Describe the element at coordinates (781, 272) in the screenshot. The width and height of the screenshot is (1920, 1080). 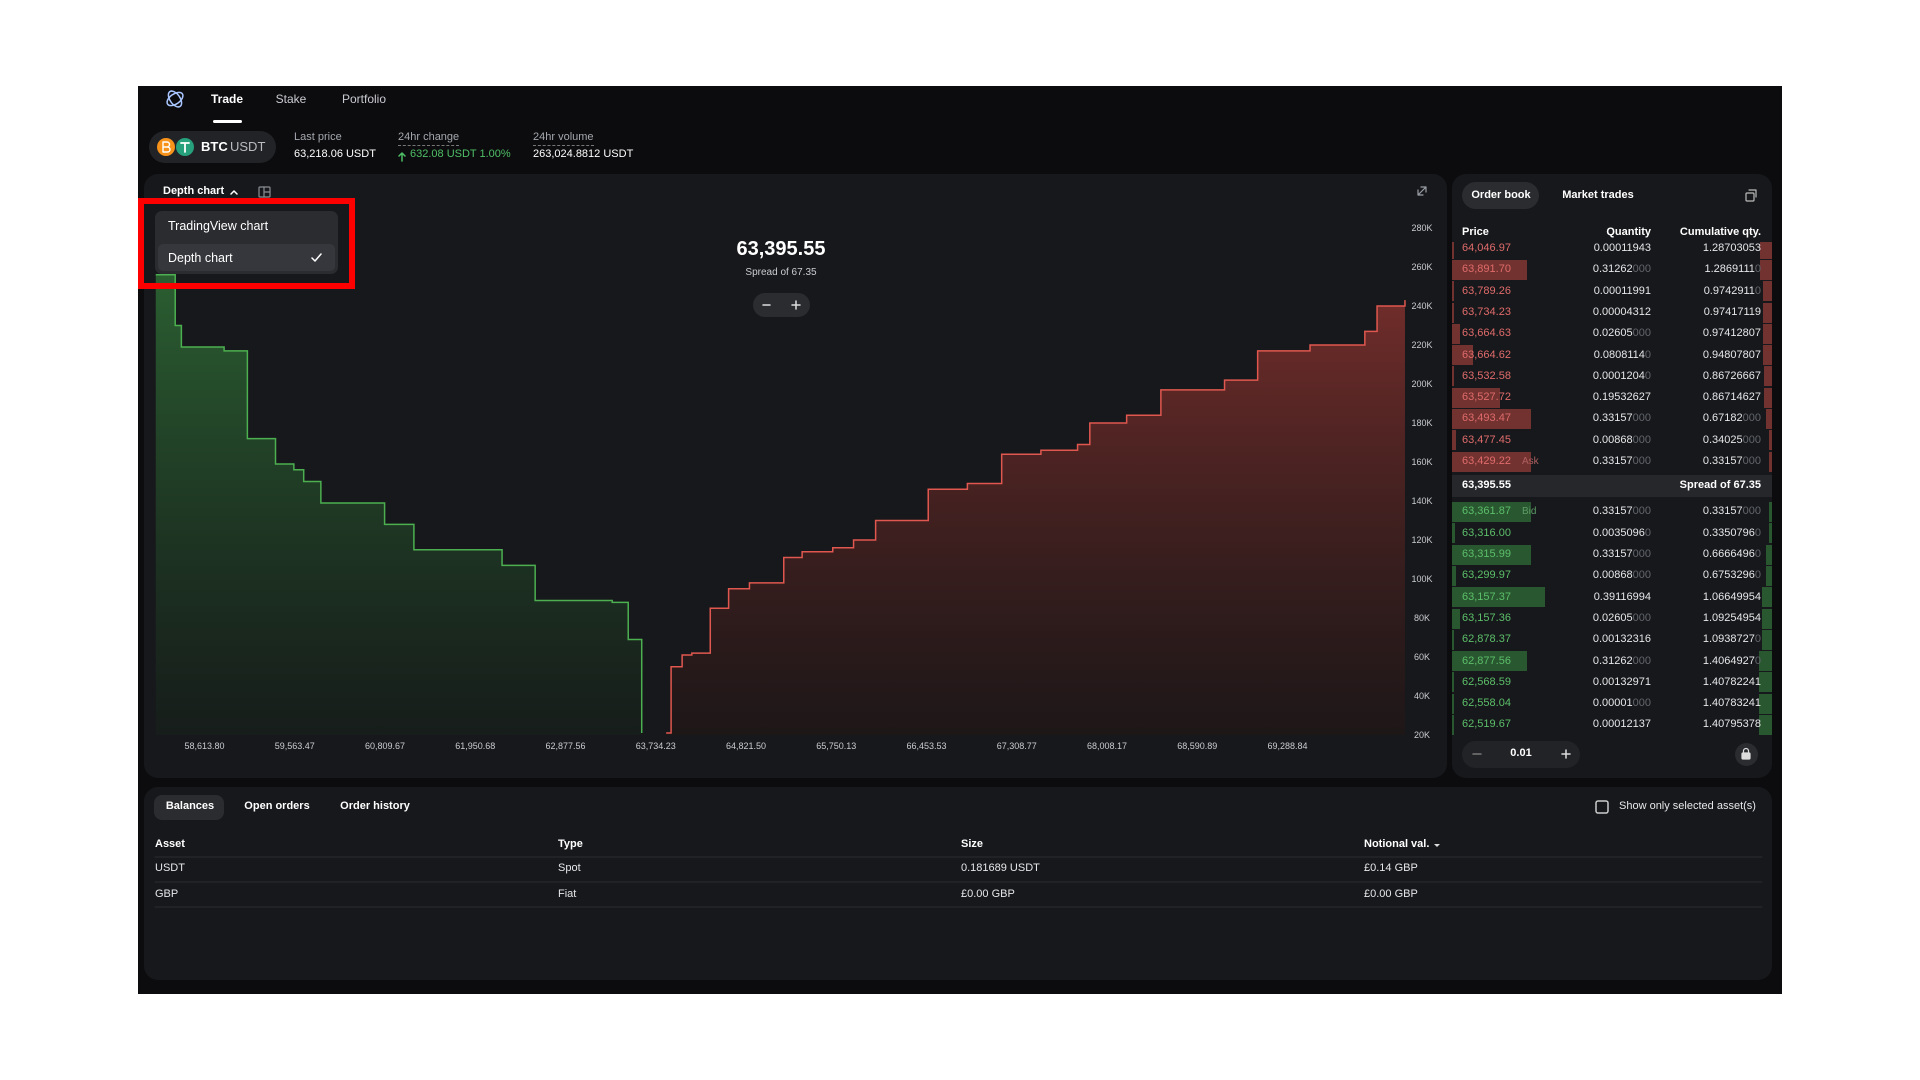
I see `spread: Spread of 67.35` at that location.